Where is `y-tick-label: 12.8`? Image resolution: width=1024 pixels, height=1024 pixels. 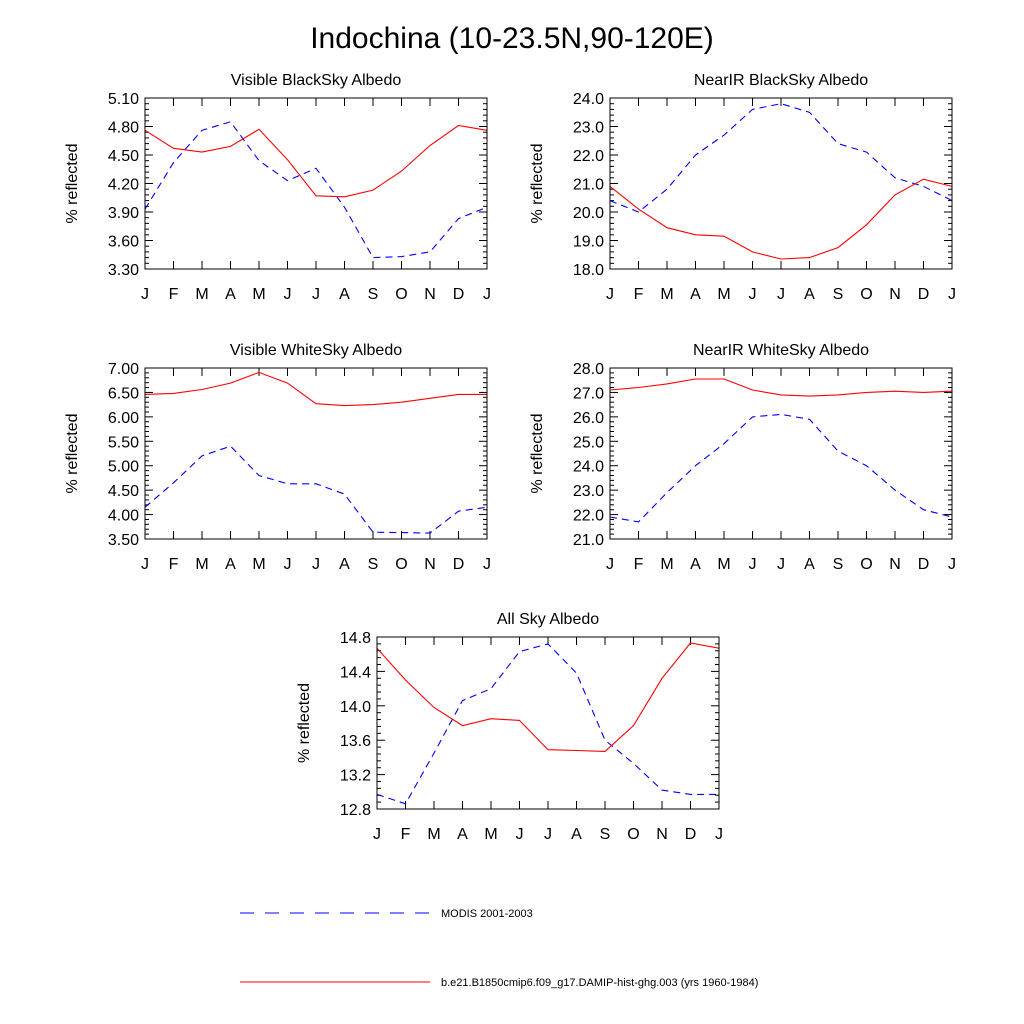 y-tick-label: 12.8 is located at coordinates (355, 810).